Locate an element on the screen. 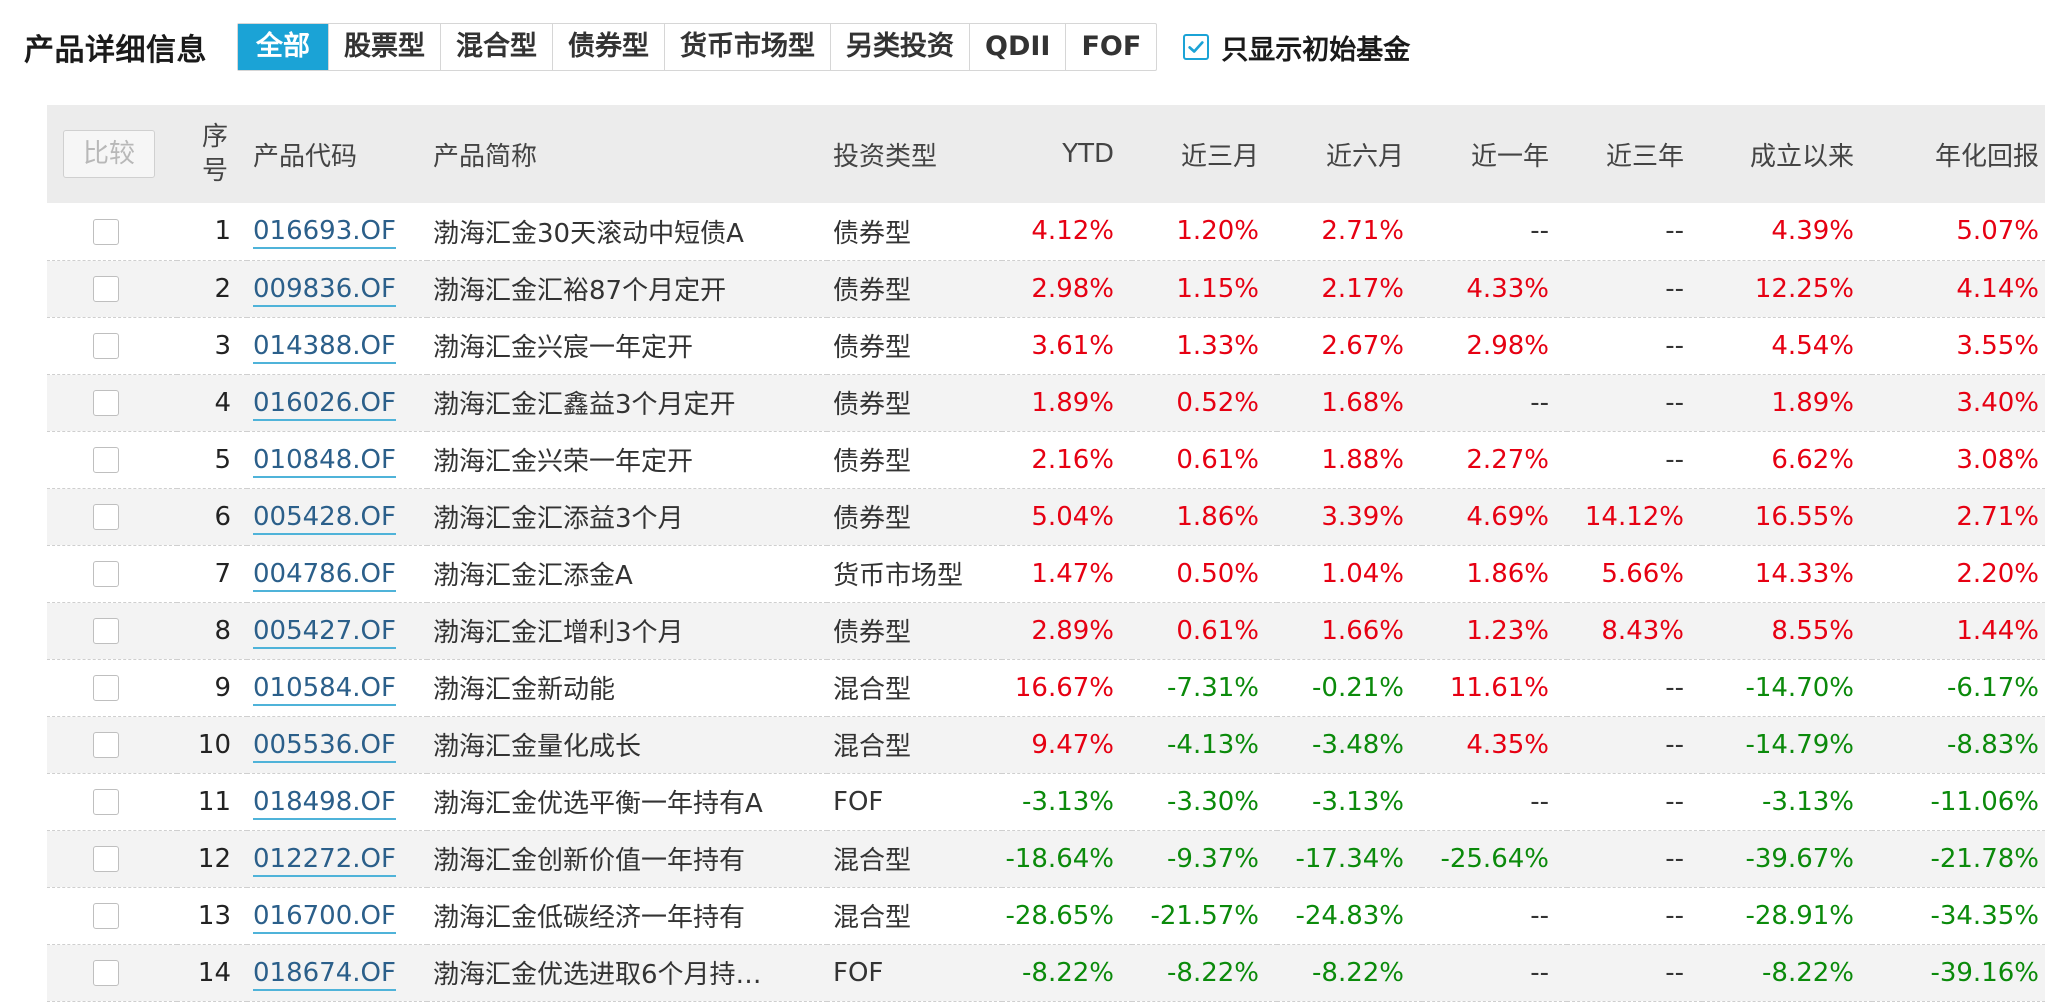  fund-code-link: 010584.OF is located at coordinates (324, 689).